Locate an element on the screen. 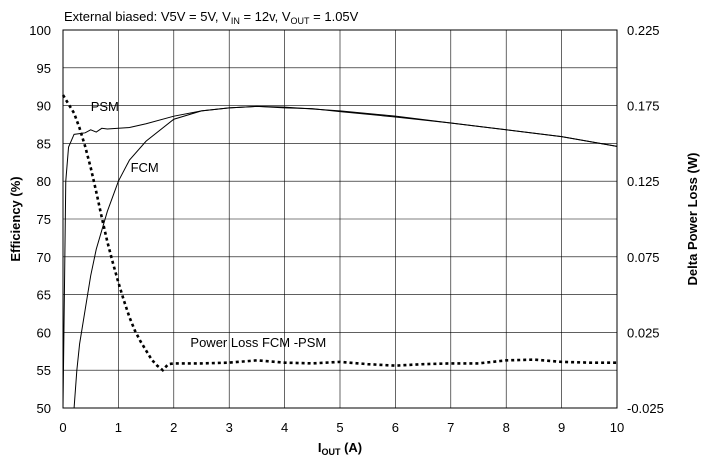 This screenshot has height=459, width=710. y-left-tick-label: 65 is located at coordinates (44, 295).